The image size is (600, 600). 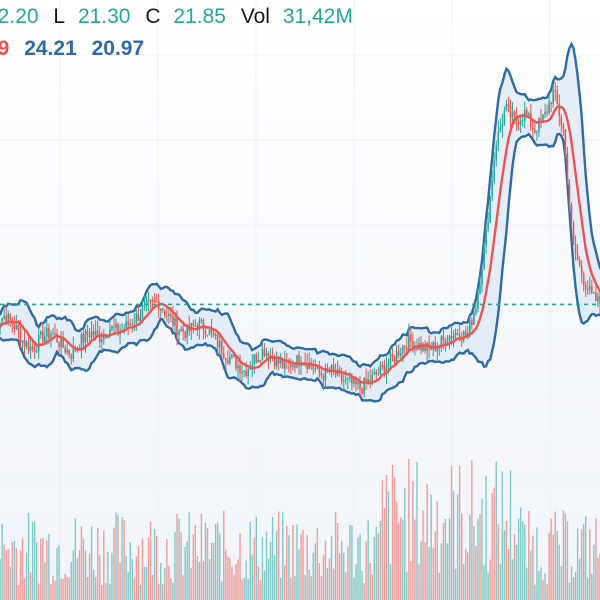 I want to click on ohlc-legend-row: 22.20 L 21.30 C 21.85 Vol 31,42M, so click(x=181, y=17).